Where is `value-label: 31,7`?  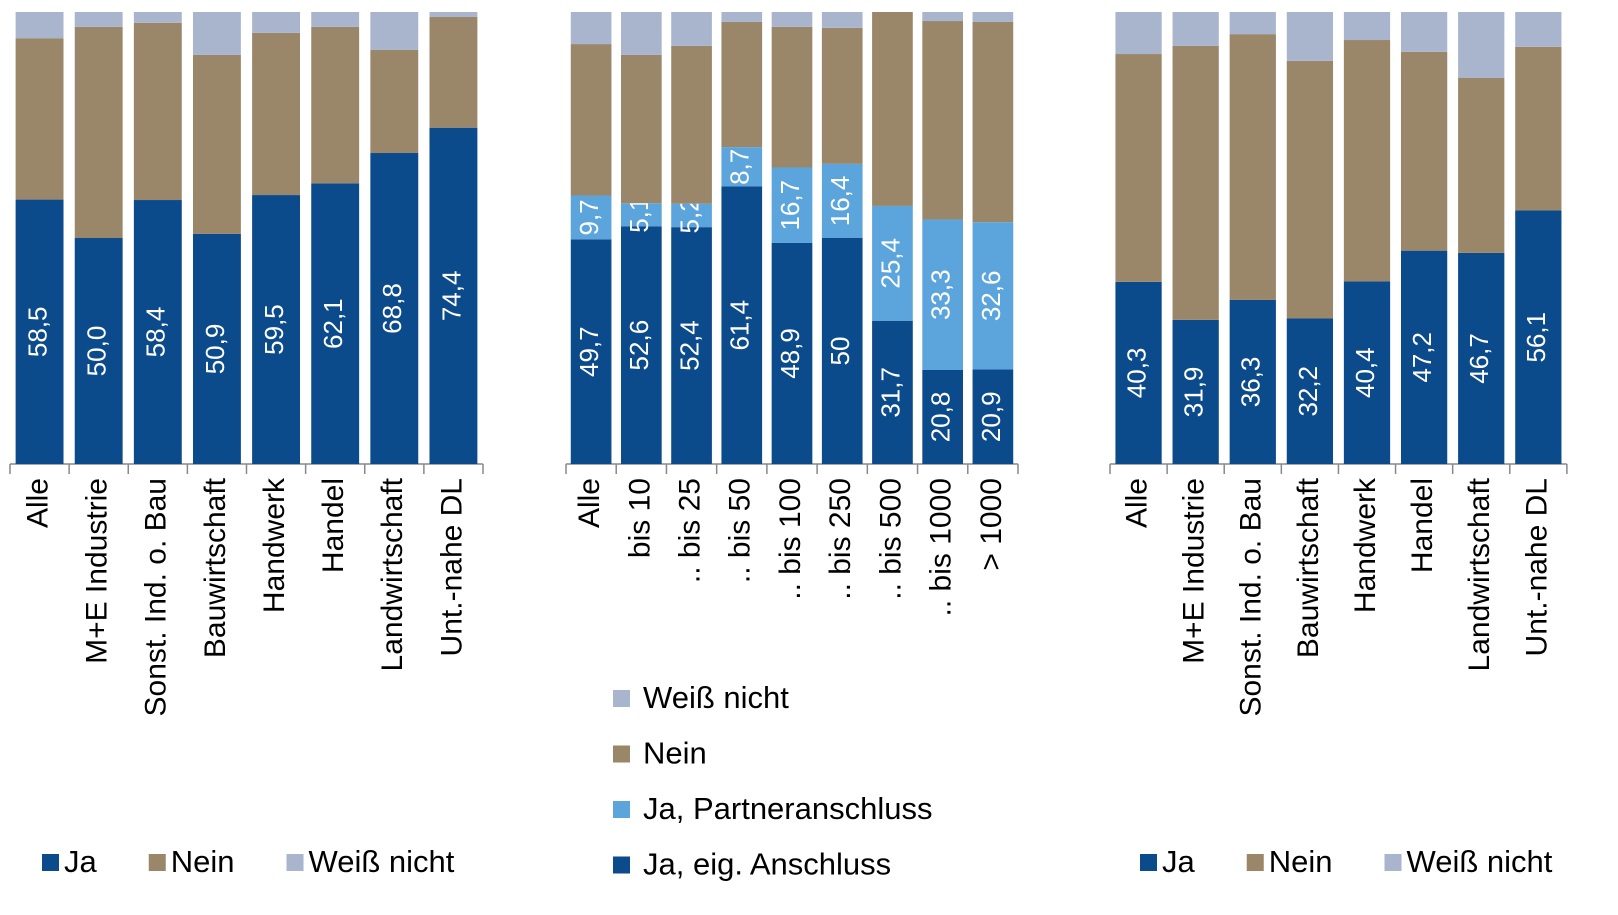 value-label: 31,7 is located at coordinates (890, 392).